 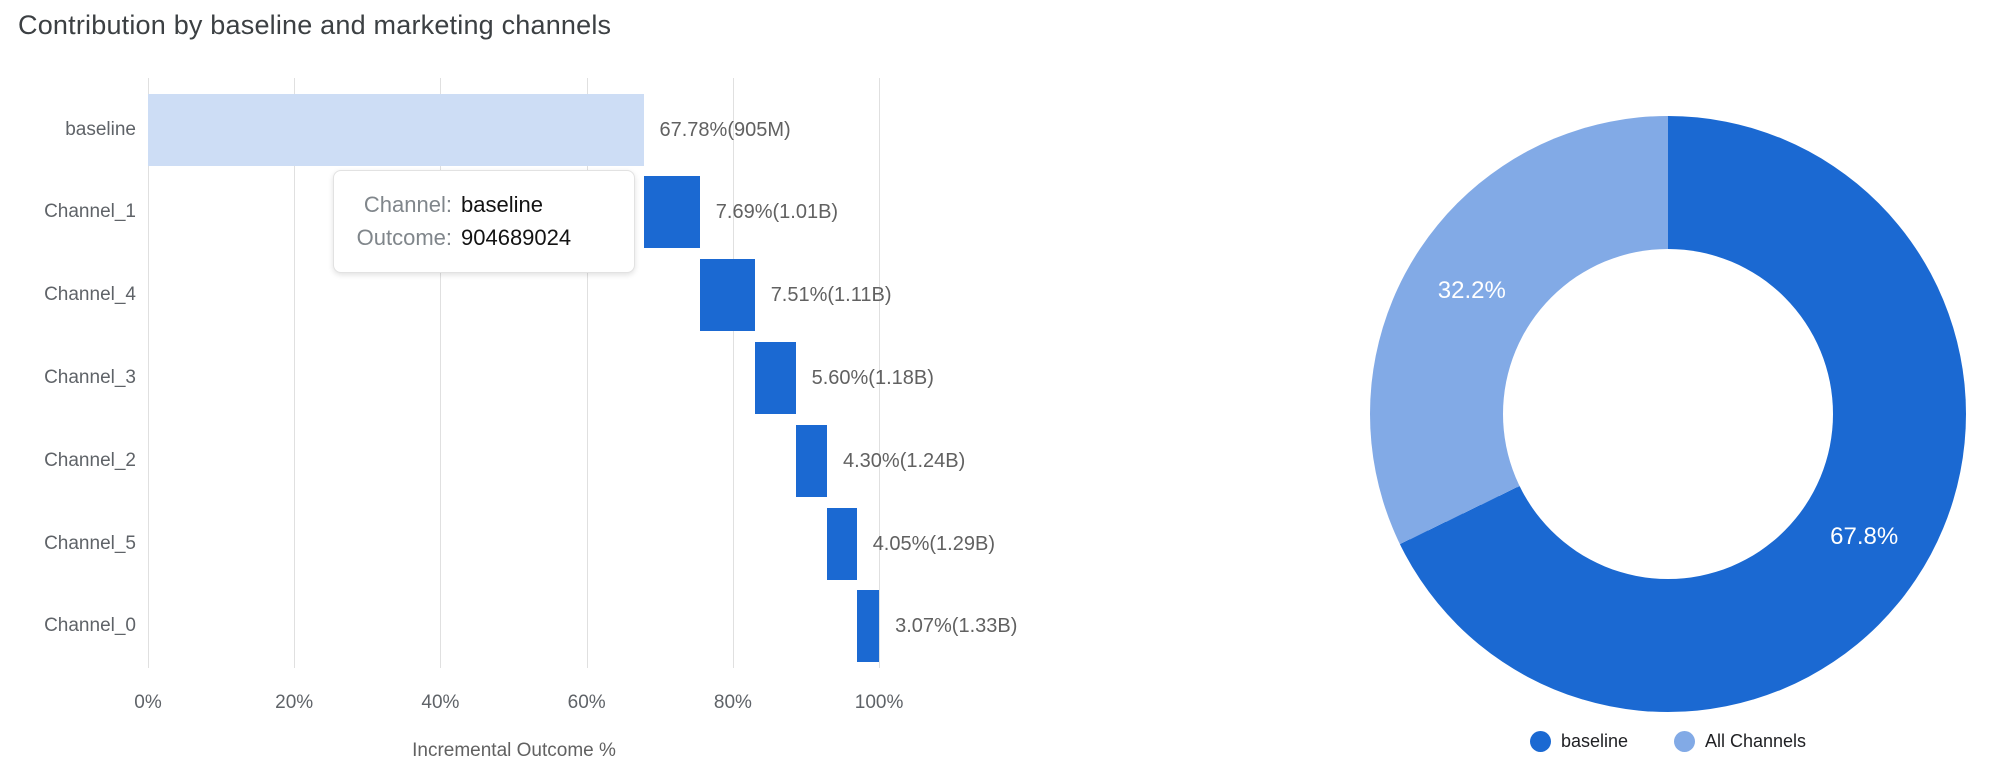 I want to click on row-label-baseline: baseline, so click(x=100, y=129).